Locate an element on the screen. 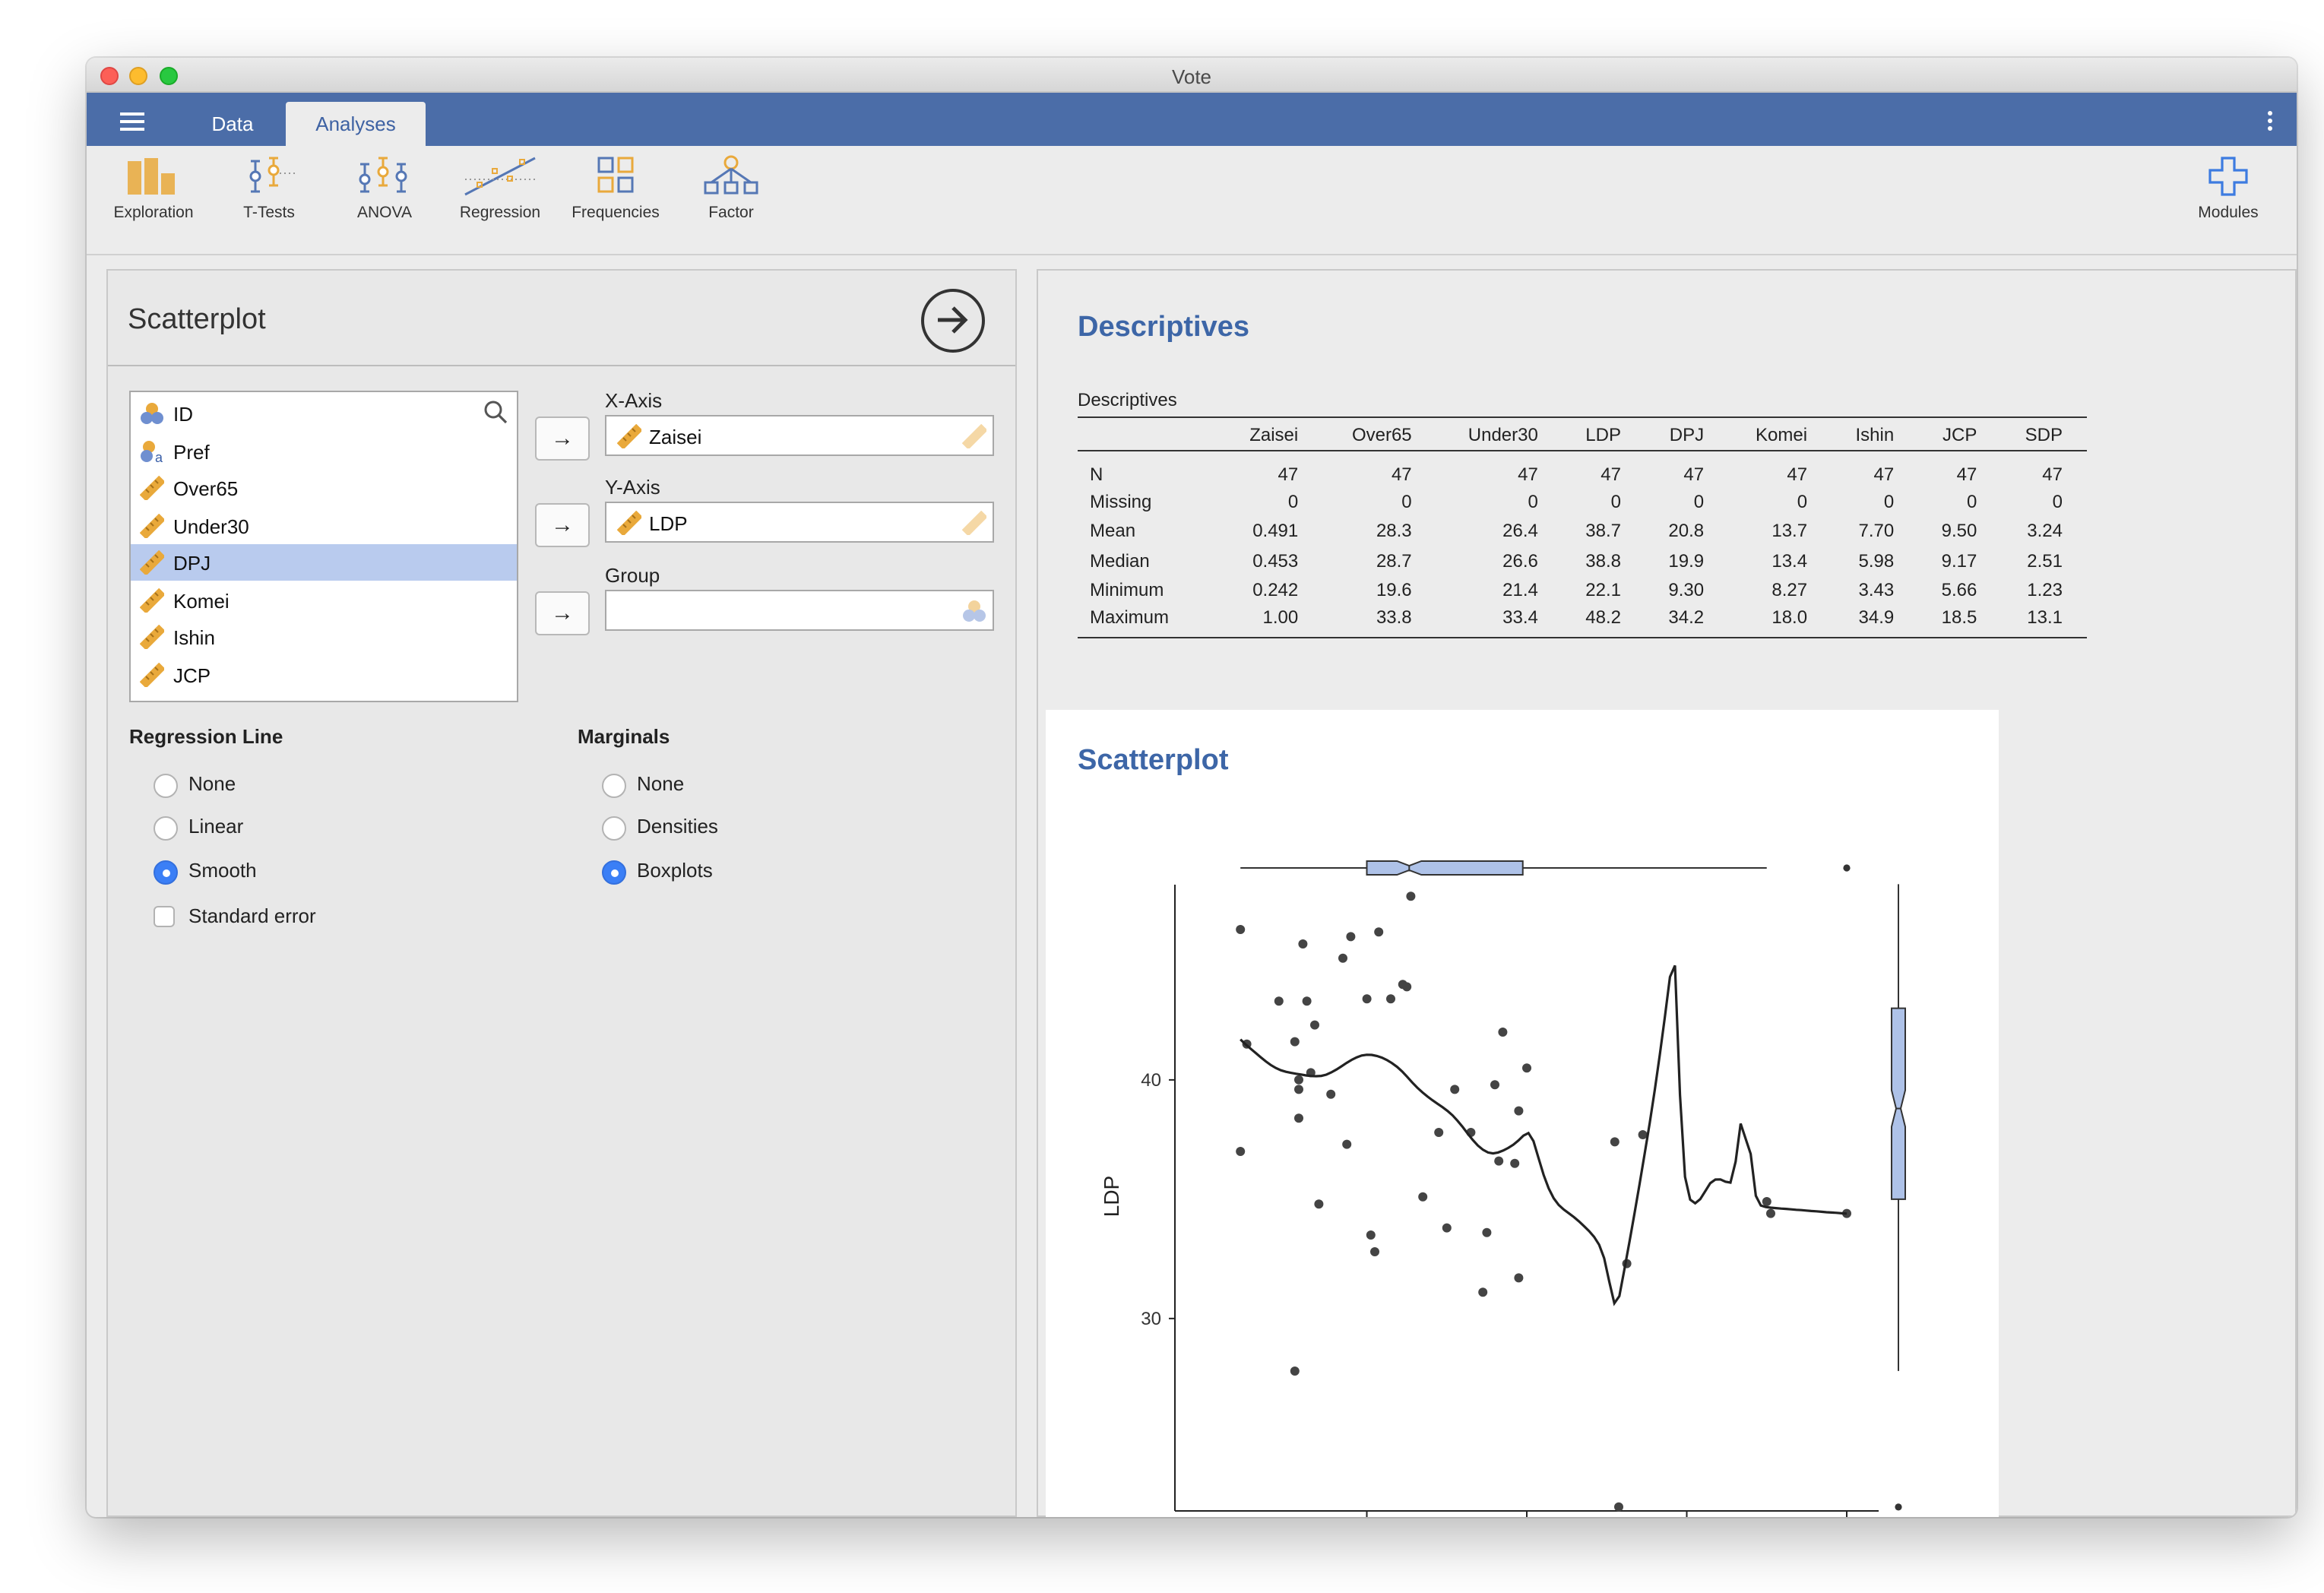 This screenshot has width=2324, height=1593. table-cell: 0.491 is located at coordinates (1275, 531).